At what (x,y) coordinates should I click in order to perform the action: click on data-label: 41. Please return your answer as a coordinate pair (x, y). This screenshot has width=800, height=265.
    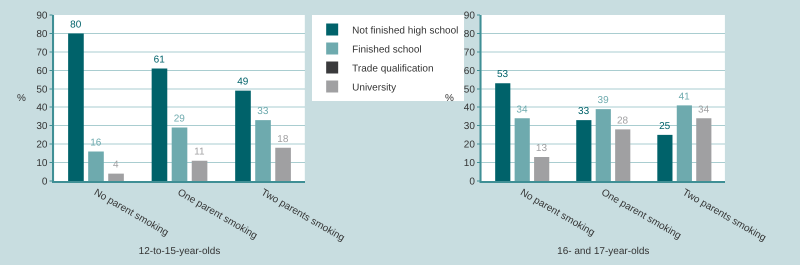
    Looking at the image, I should click on (684, 96).